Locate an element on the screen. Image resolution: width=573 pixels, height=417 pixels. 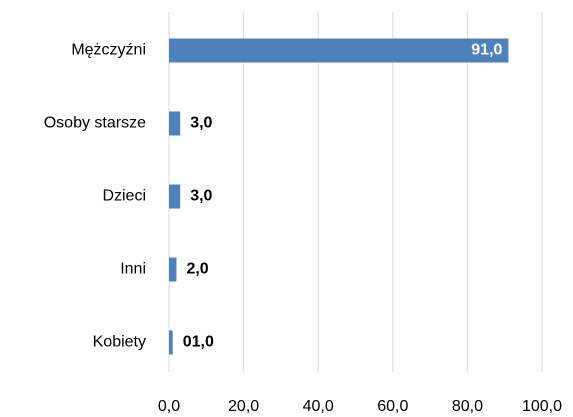
y-tick-label: Kobiety is located at coordinates (119, 342).